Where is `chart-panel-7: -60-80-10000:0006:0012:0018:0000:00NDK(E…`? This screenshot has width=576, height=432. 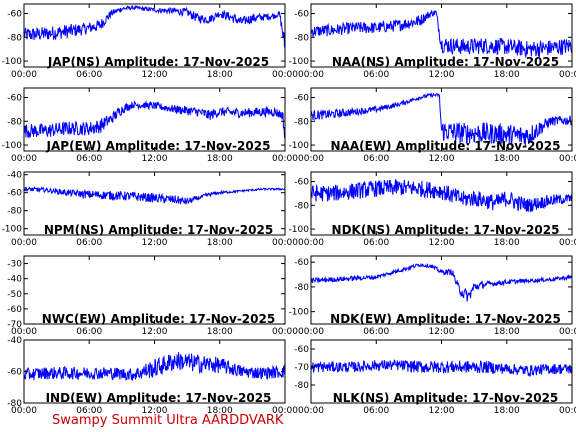 chart-panel-7: -60-80-10000:0006:0012:0018:0000:00NDK(E… is located at coordinates (432, 296).